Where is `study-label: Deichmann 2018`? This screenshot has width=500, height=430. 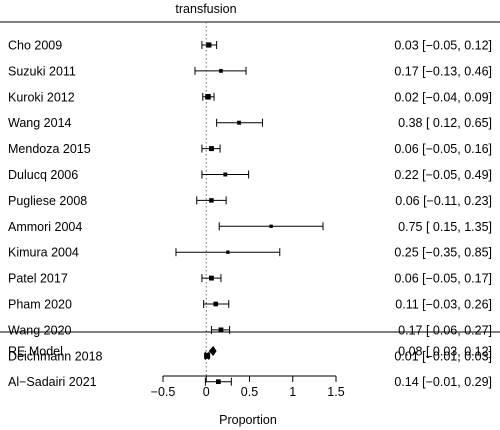
study-label: Deichmann 2018 is located at coordinates (55, 356).